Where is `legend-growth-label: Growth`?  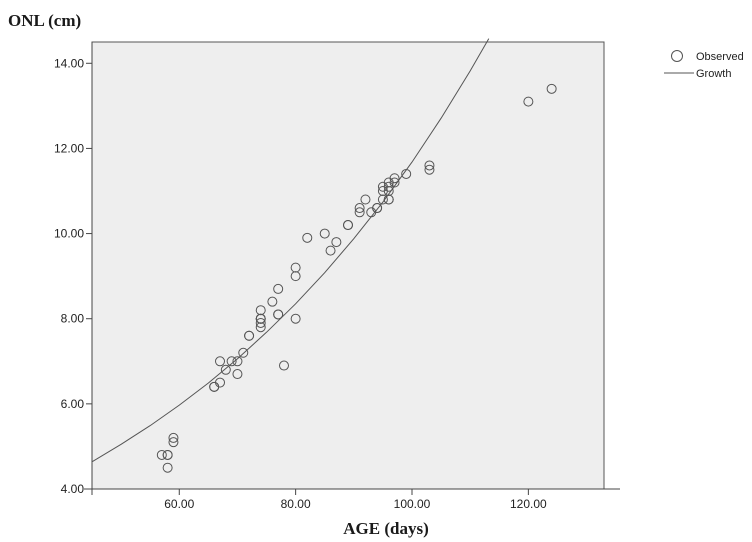
legend-growth-label: Growth is located at coordinates (713, 74).